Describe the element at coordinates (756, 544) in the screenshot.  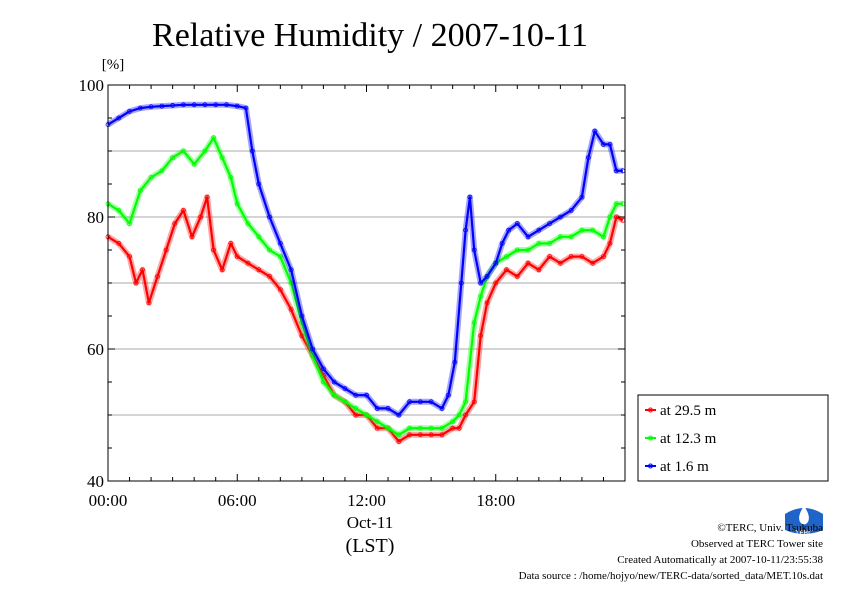
I see `credit-observed: Observed at TERC Tower site` at that location.